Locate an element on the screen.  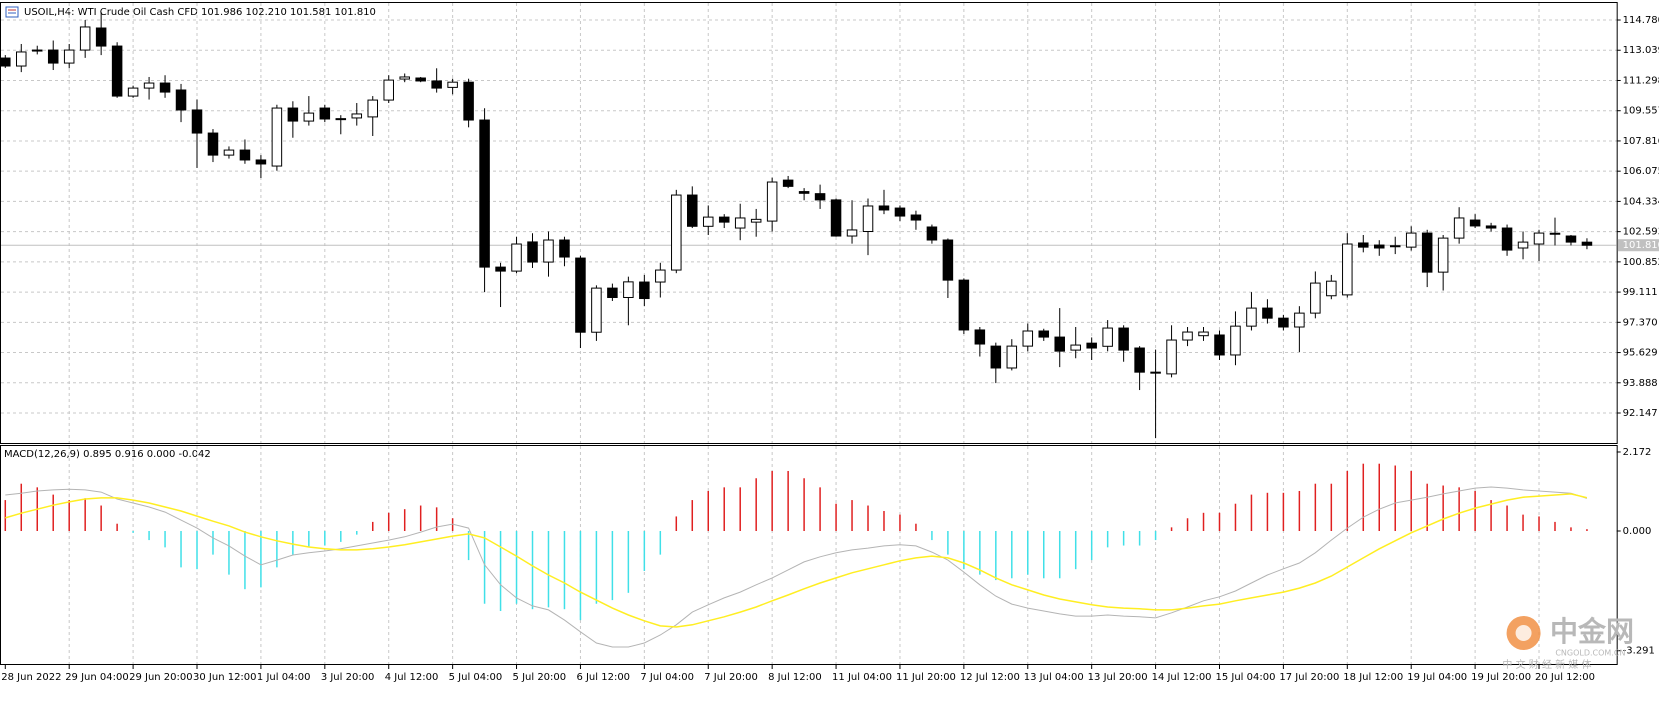
x-tick-label: 3 Jul 20:00 is located at coordinates (348, 677).